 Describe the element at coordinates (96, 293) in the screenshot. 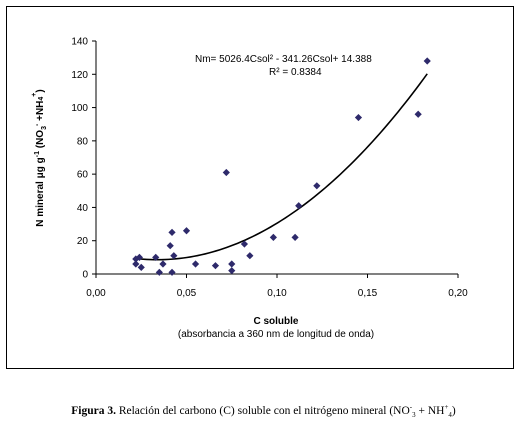

I see `x-tick-label: 0,00` at that location.